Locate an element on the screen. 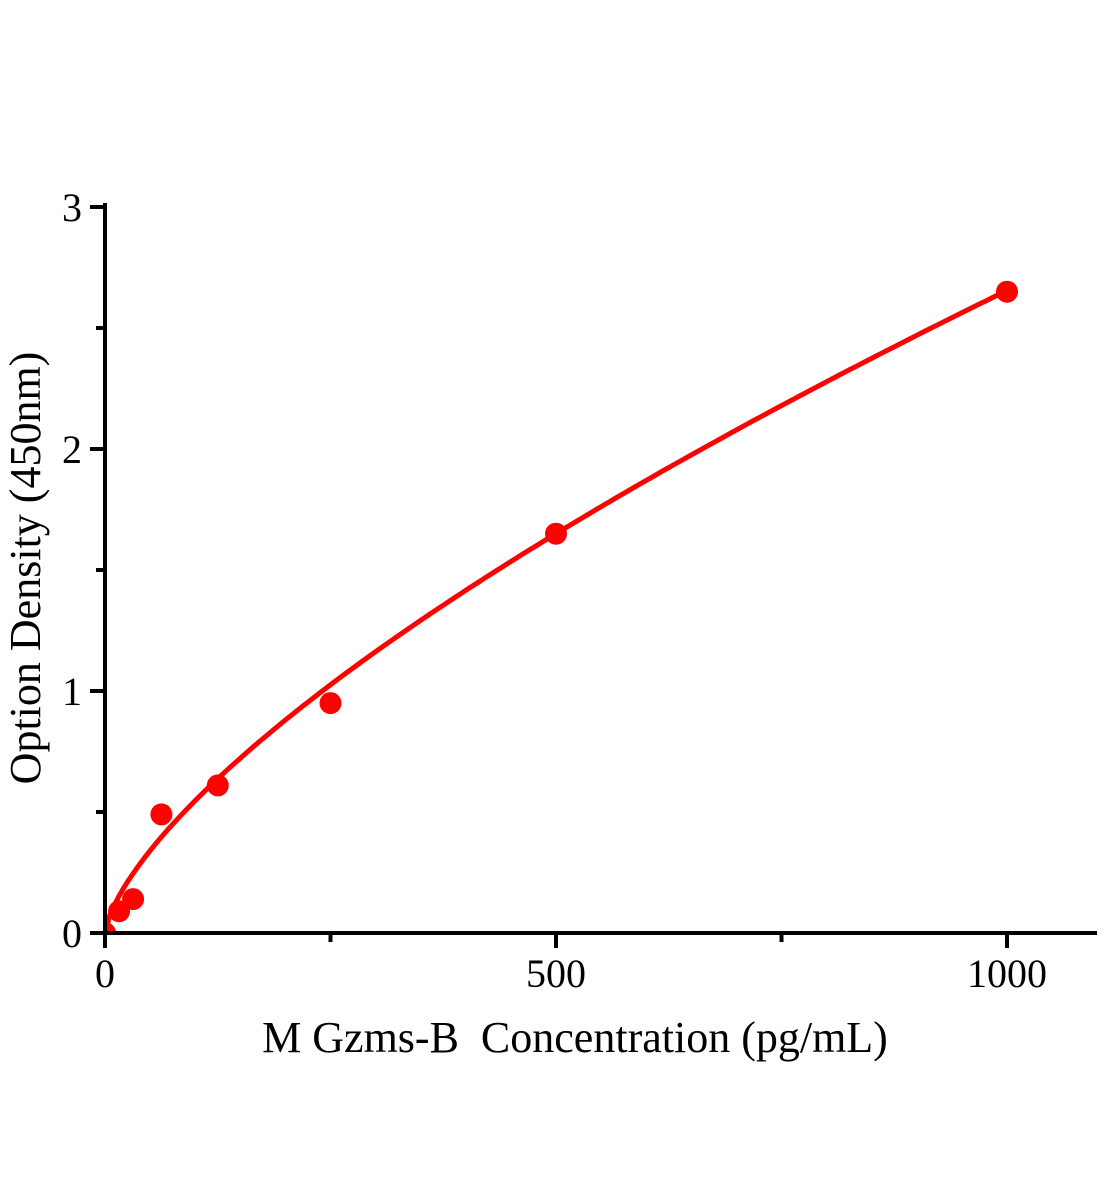 This screenshot has height=1200, width=1104. y-tick-label: 1 is located at coordinates (72, 691).